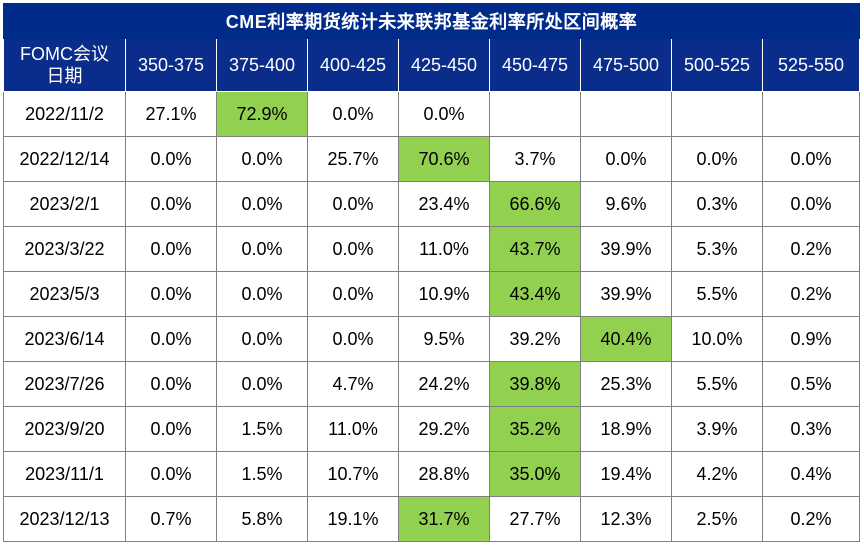  What do you see at coordinates (353, 519) in the screenshot?
I see `probability-cell: 19.1%` at bounding box center [353, 519].